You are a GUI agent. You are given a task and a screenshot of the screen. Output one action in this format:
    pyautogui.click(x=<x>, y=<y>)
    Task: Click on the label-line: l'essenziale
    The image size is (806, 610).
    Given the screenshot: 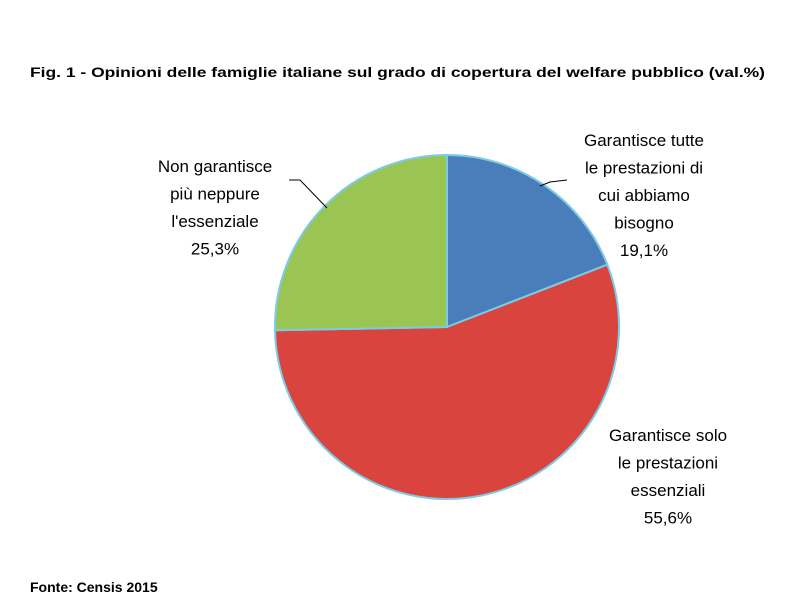 What is the action you would take?
    pyautogui.click(x=214, y=221)
    